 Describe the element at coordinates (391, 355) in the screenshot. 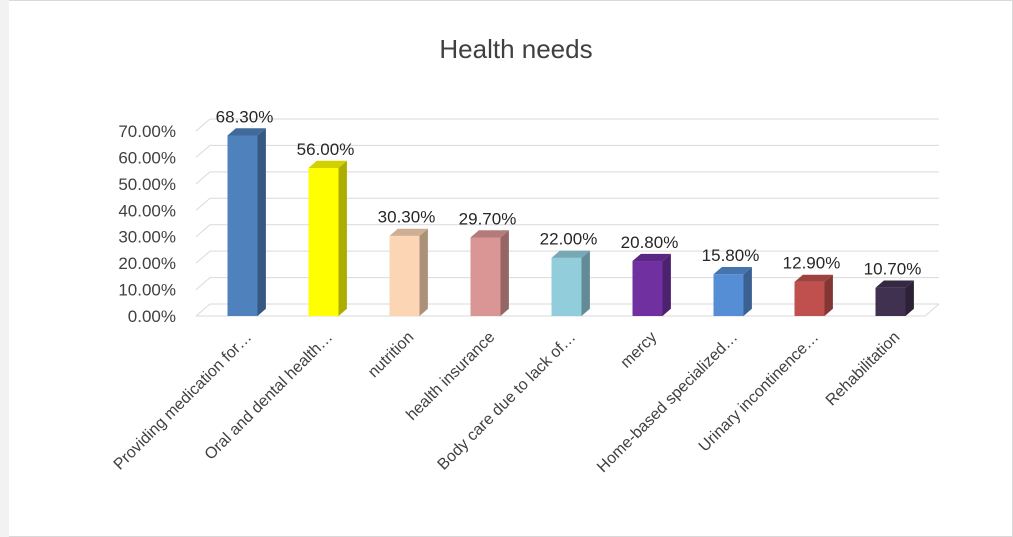

I see `category-label: nutrition` at that location.